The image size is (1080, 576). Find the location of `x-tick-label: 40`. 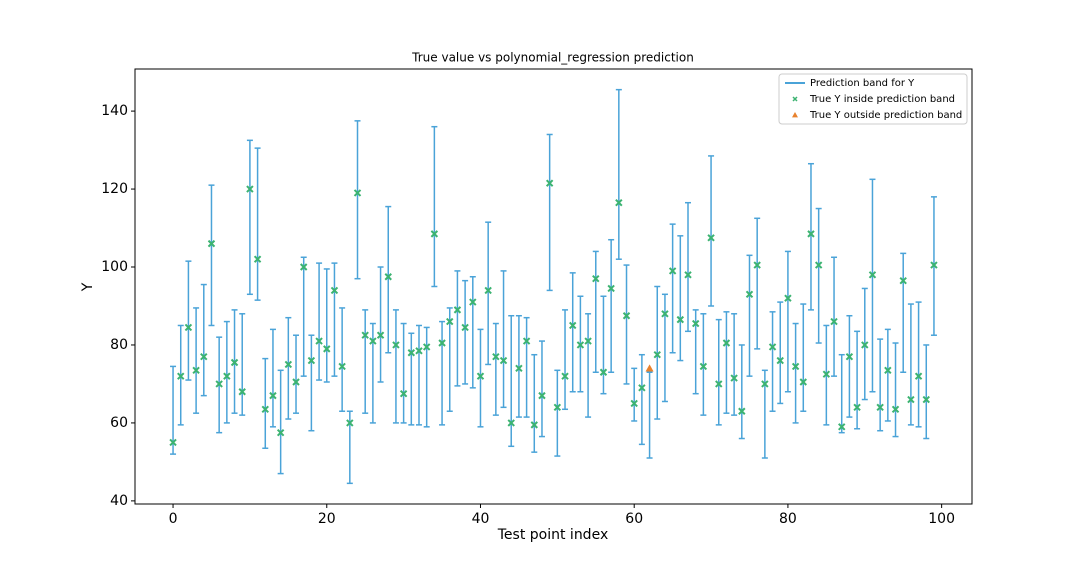

x-tick-label: 40 is located at coordinates (481, 519).